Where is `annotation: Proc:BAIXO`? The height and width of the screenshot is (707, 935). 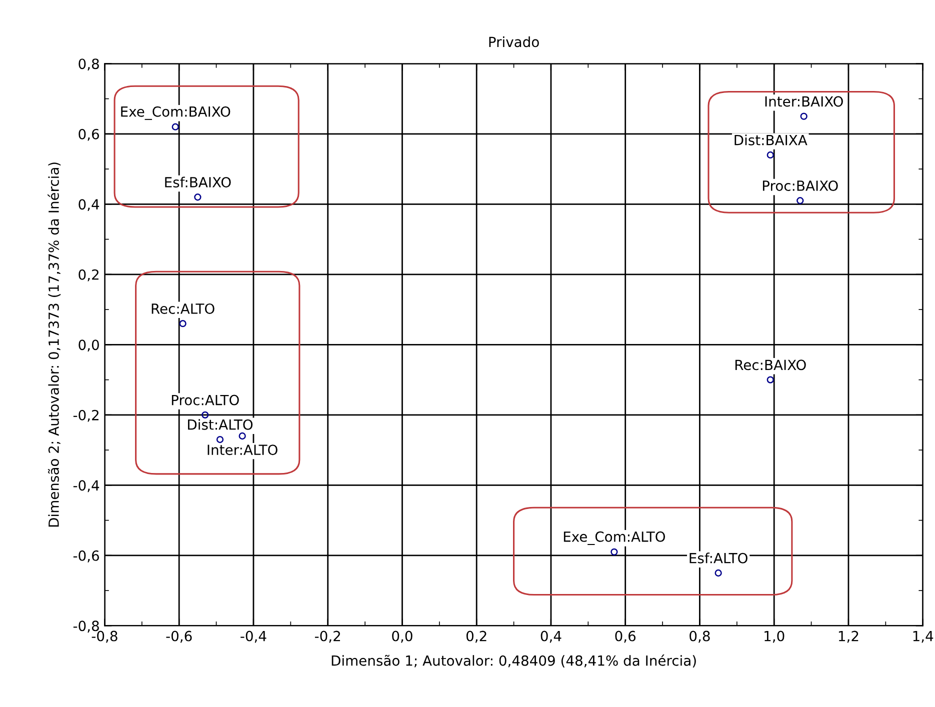
annotation: Proc:BAIXO is located at coordinates (800, 185).